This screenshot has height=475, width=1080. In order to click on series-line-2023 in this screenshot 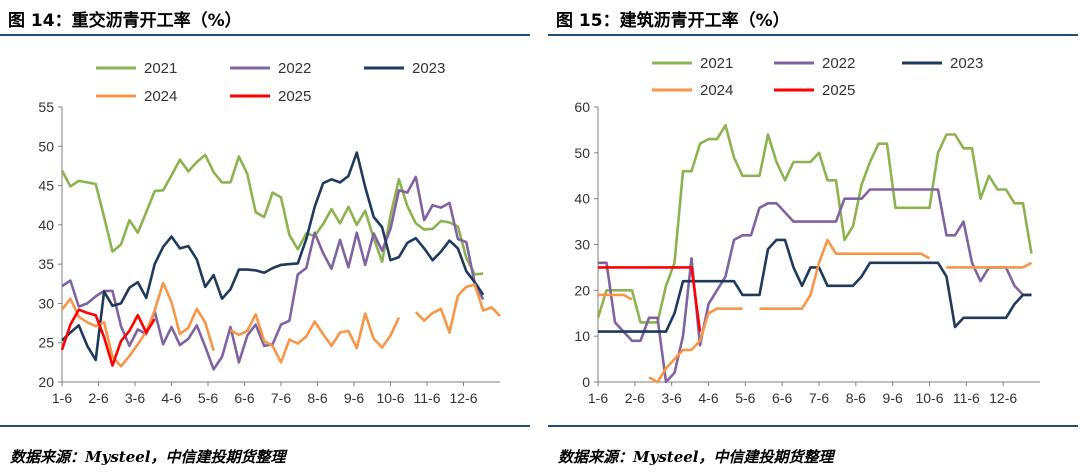, I will do `click(815, 285)`.